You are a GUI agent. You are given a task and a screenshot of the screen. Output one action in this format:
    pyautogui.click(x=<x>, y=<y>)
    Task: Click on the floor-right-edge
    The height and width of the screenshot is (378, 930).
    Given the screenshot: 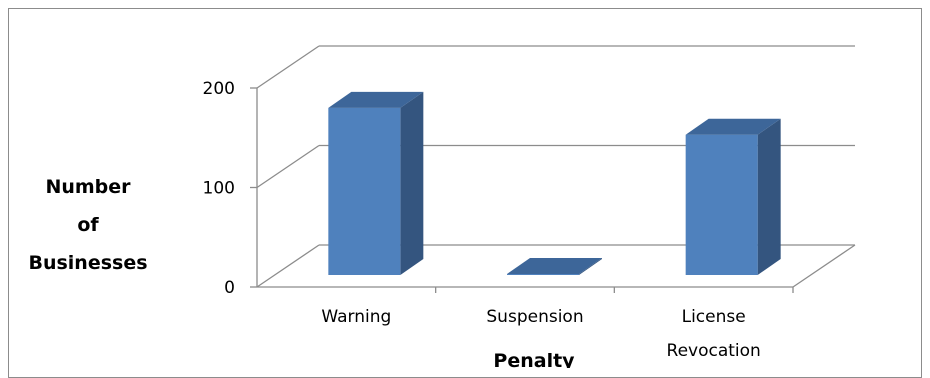 What is the action you would take?
    pyautogui.click(x=824, y=266)
    